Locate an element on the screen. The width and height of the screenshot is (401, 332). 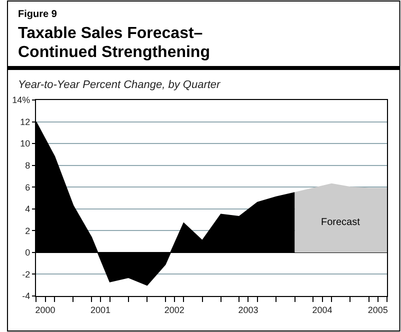
x-tick-label: 2001 is located at coordinates (100, 309).